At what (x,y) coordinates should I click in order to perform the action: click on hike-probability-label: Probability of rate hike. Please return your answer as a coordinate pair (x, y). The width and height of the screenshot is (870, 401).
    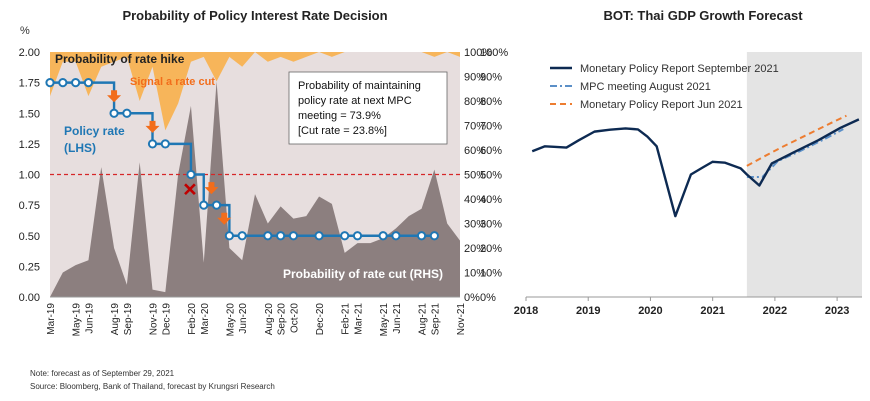
    Looking at the image, I should click on (120, 59).